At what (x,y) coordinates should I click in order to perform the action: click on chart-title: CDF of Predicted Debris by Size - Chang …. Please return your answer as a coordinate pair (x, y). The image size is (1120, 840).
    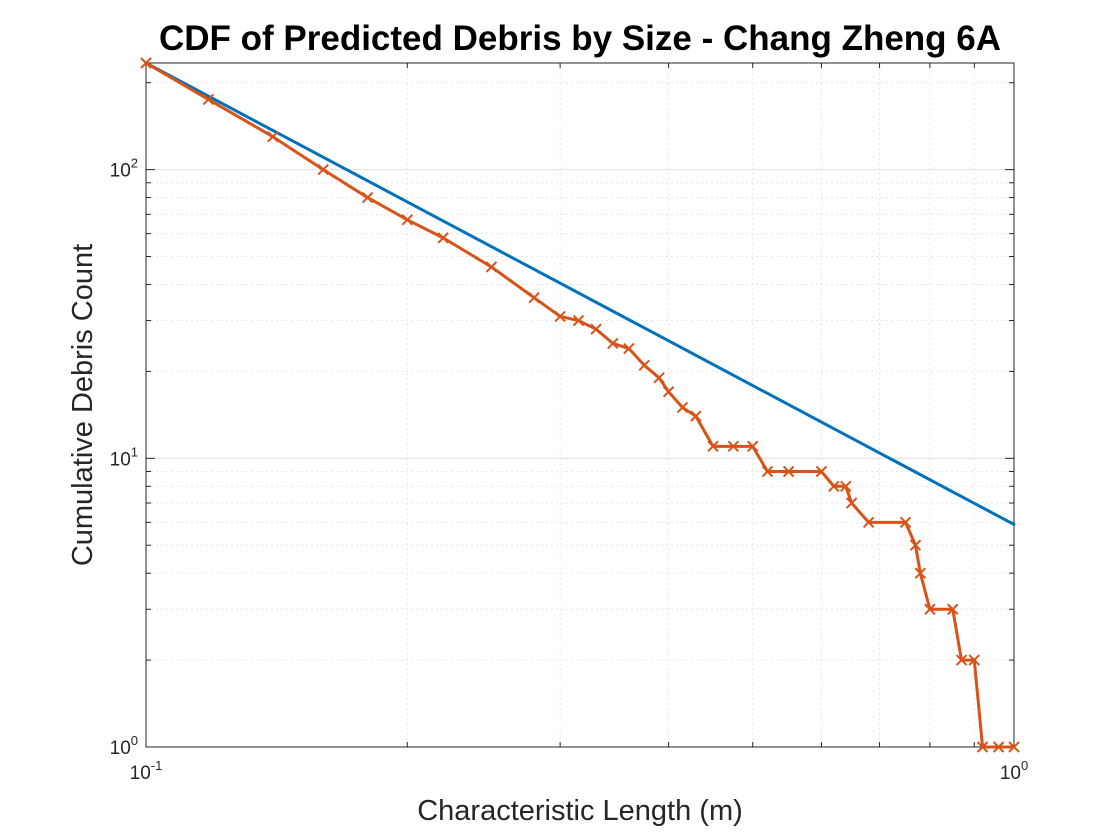
    Looking at the image, I should click on (580, 38).